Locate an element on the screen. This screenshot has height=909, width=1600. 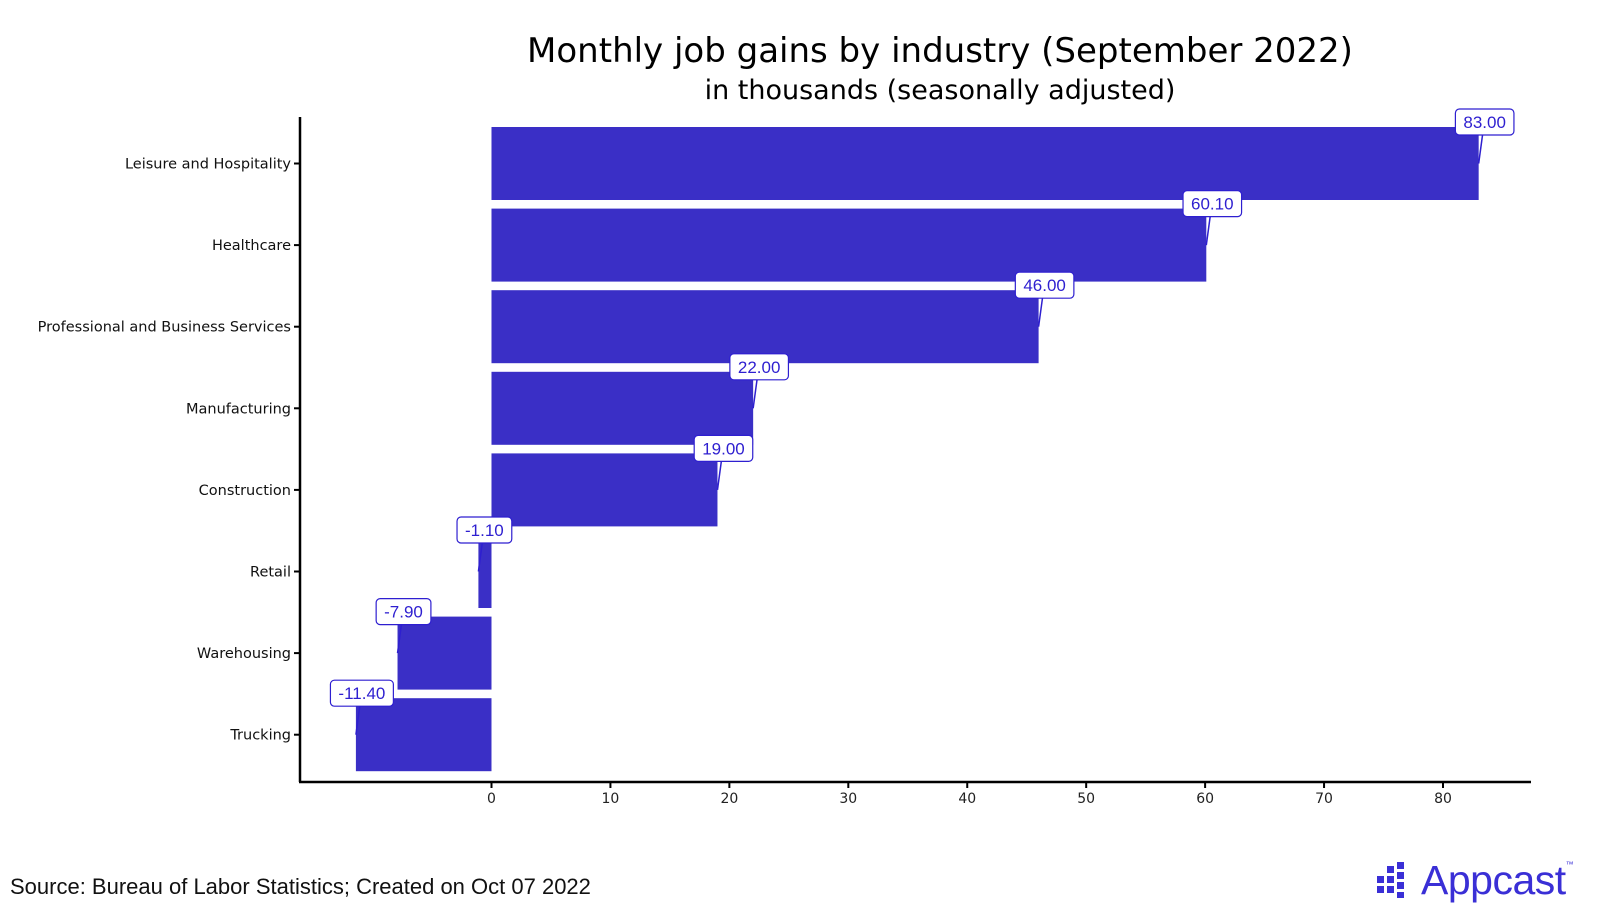
y-tick-label: Healthcare is located at coordinates (251, 246).